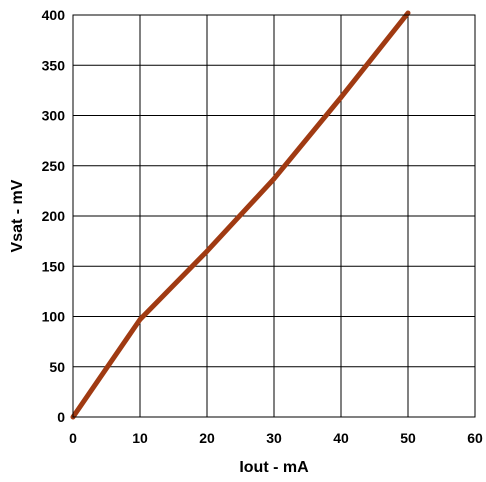 The height and width of the screenshot is (482, 486). I want to click on y-tick-label: 100, so click(54, 317).